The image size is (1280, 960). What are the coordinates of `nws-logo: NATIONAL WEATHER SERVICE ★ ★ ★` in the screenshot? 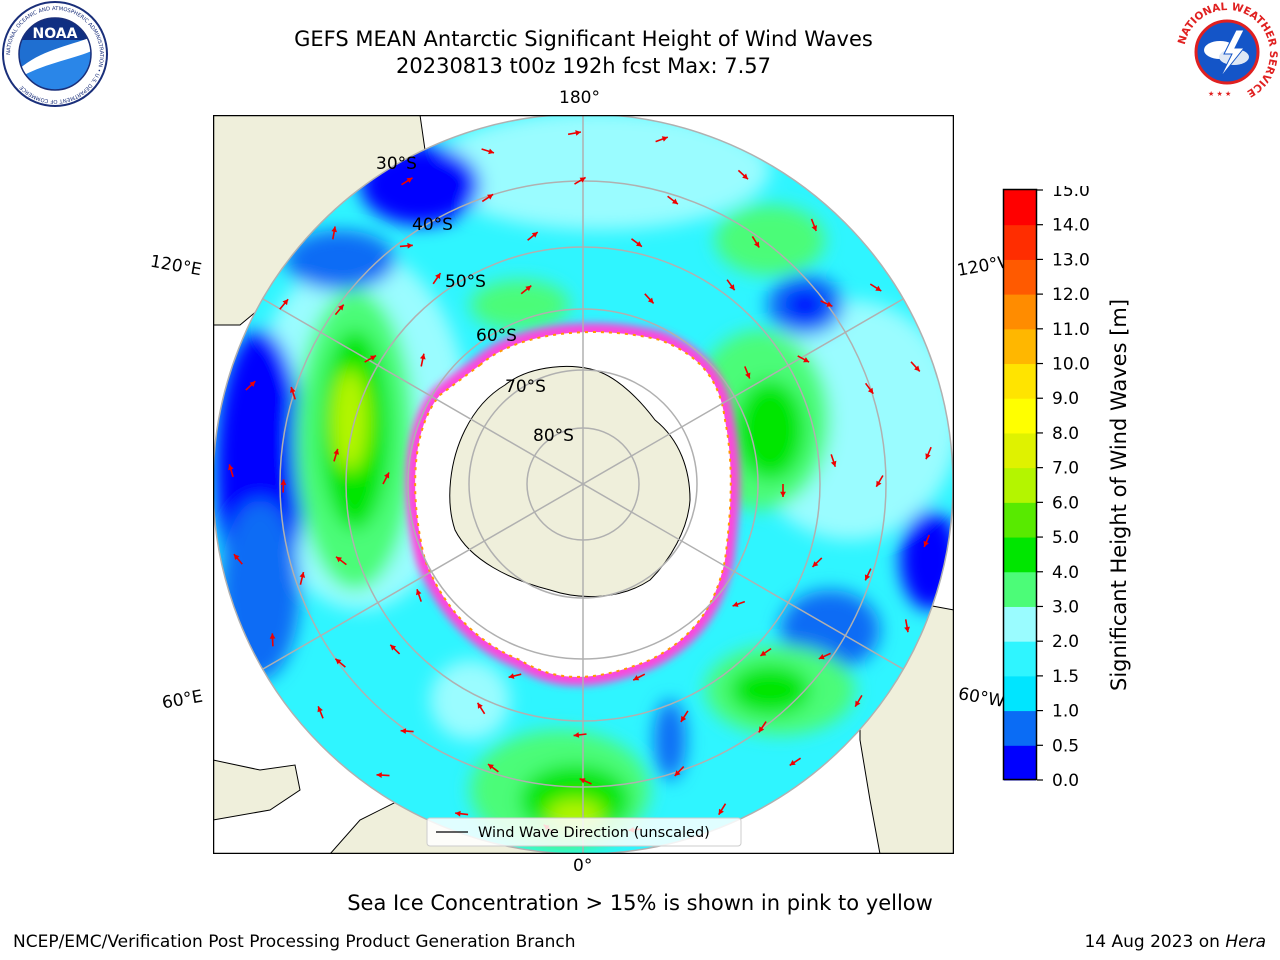 It's located at (1227, 52).